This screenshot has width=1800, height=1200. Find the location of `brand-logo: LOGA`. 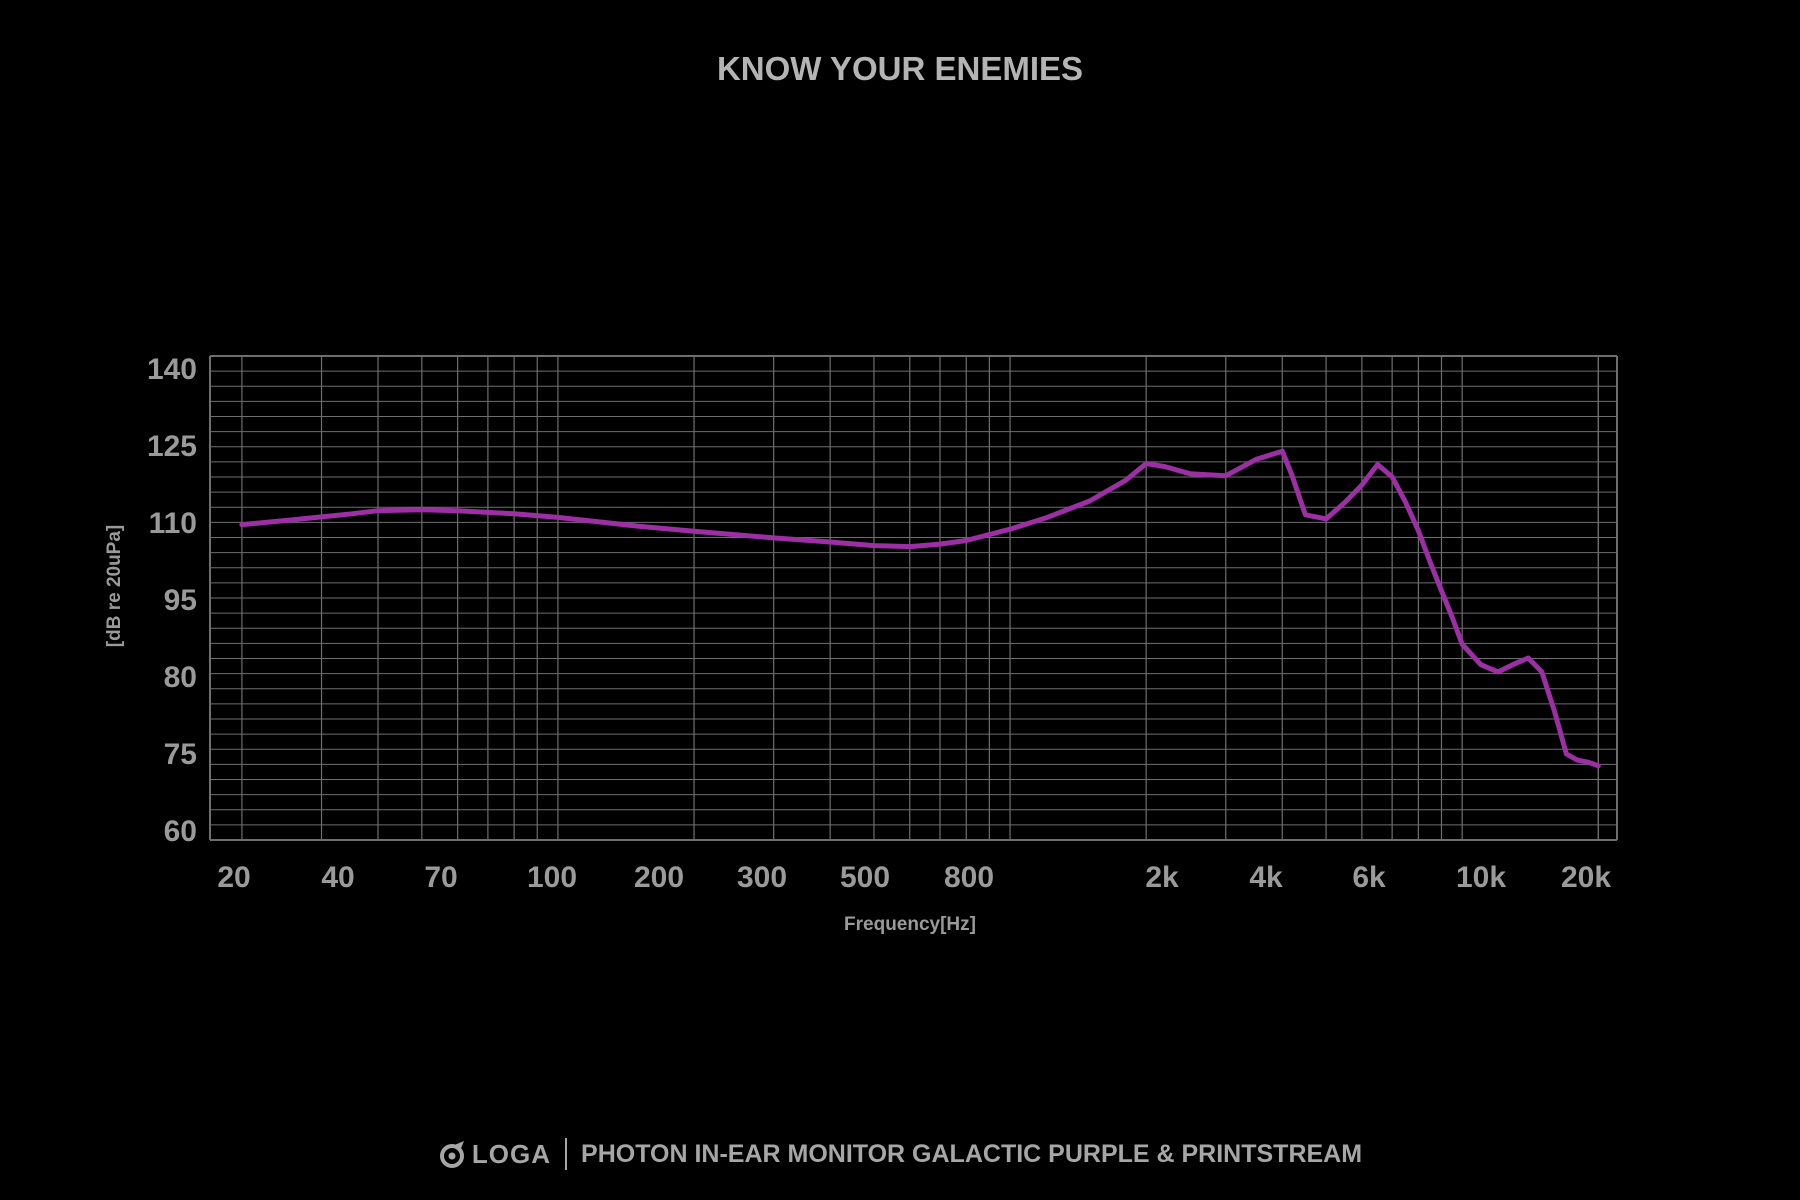

brand-logo: LOGA is located at coordinates (494, 1154).